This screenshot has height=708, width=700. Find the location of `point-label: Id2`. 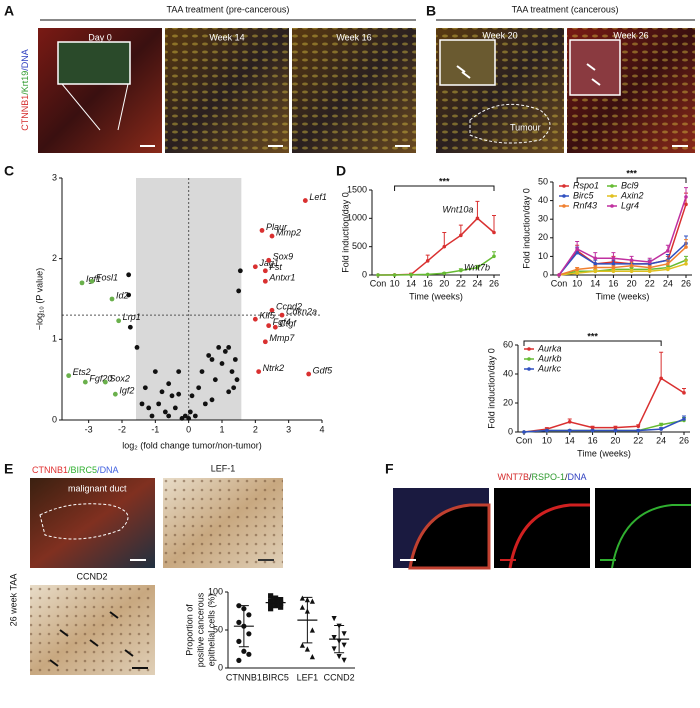

point-label: Id2 is located at coordinates (122, 295).